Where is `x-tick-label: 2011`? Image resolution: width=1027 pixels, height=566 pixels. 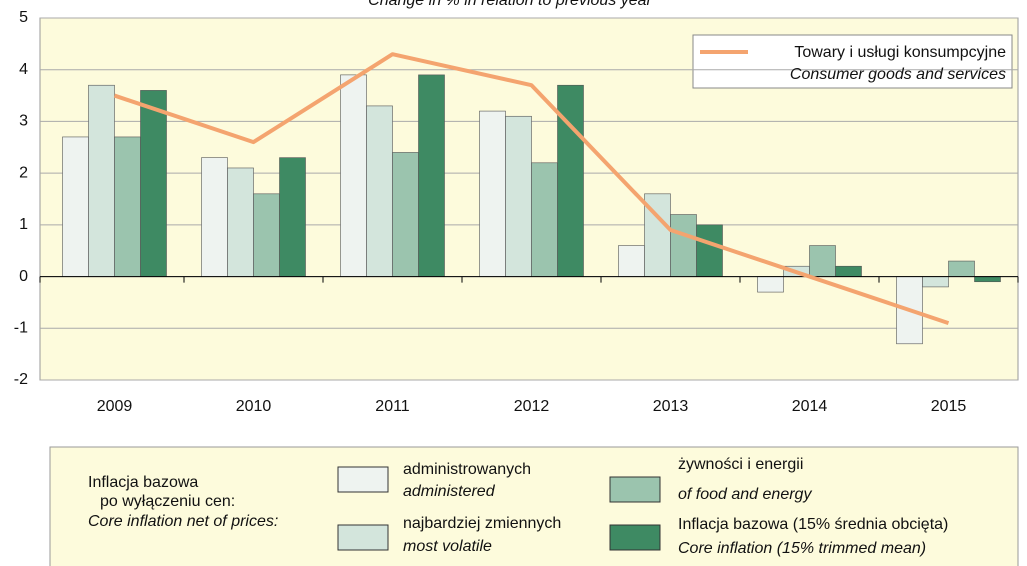 x-tick-label: 2011 is located at coordinates (392, 406).